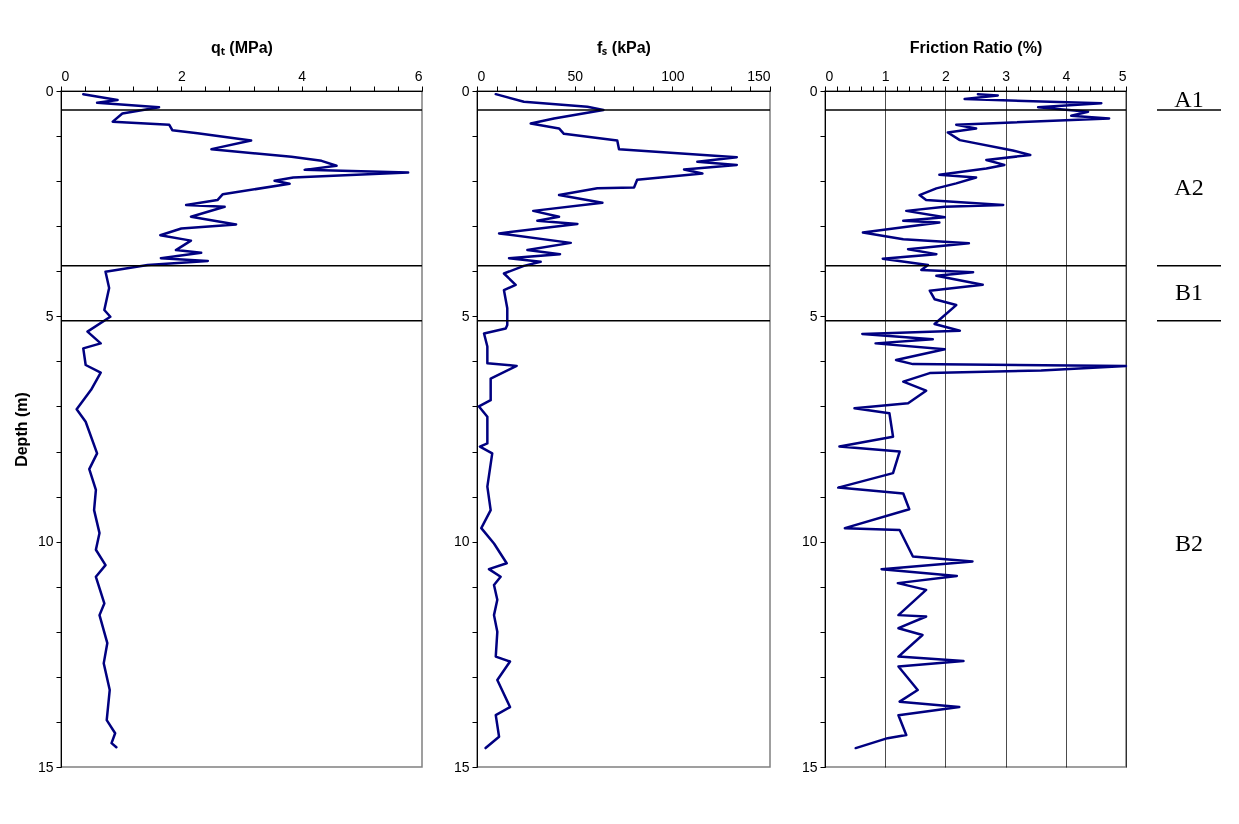  What do you see at coordinates (1122, 75) in the screenshot?
I see `x-tick-label: 5` at bounding box center [1122, 75].